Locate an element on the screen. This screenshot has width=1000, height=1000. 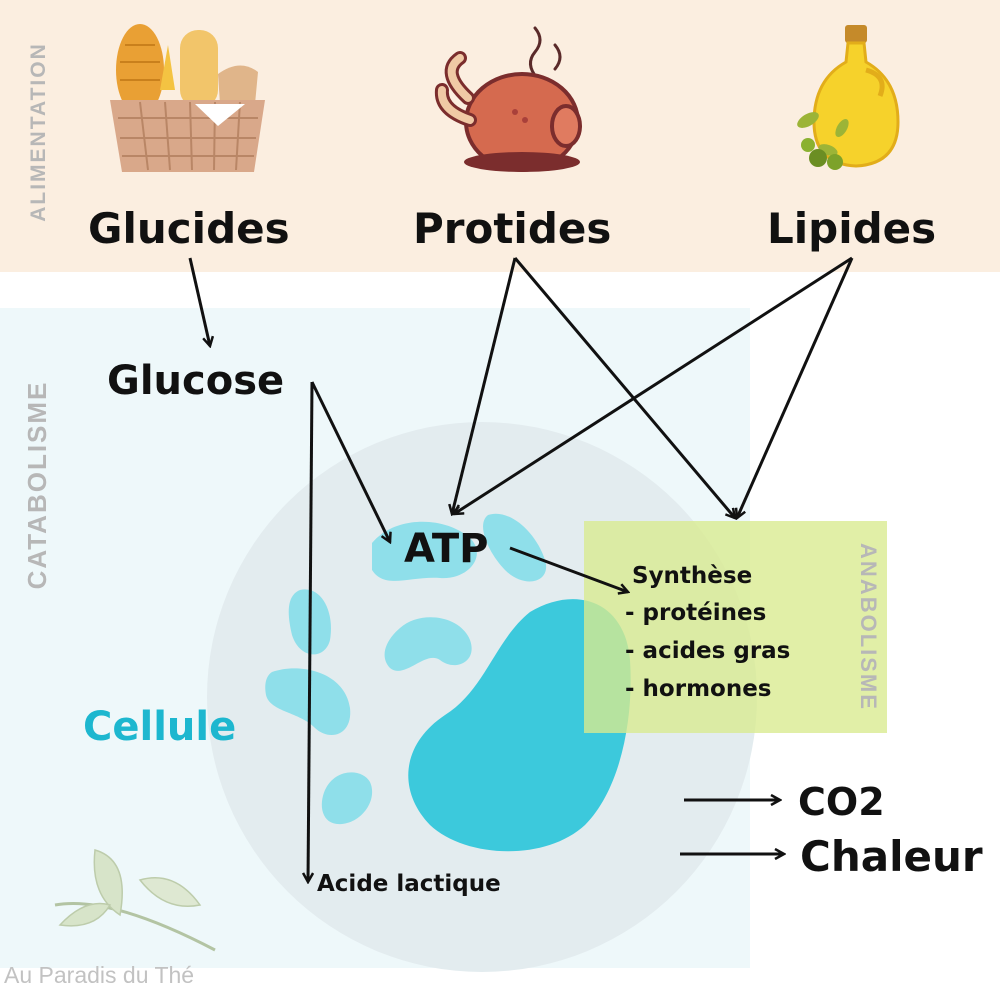
roast-chicken-icon is located at coordinates (508, 99).